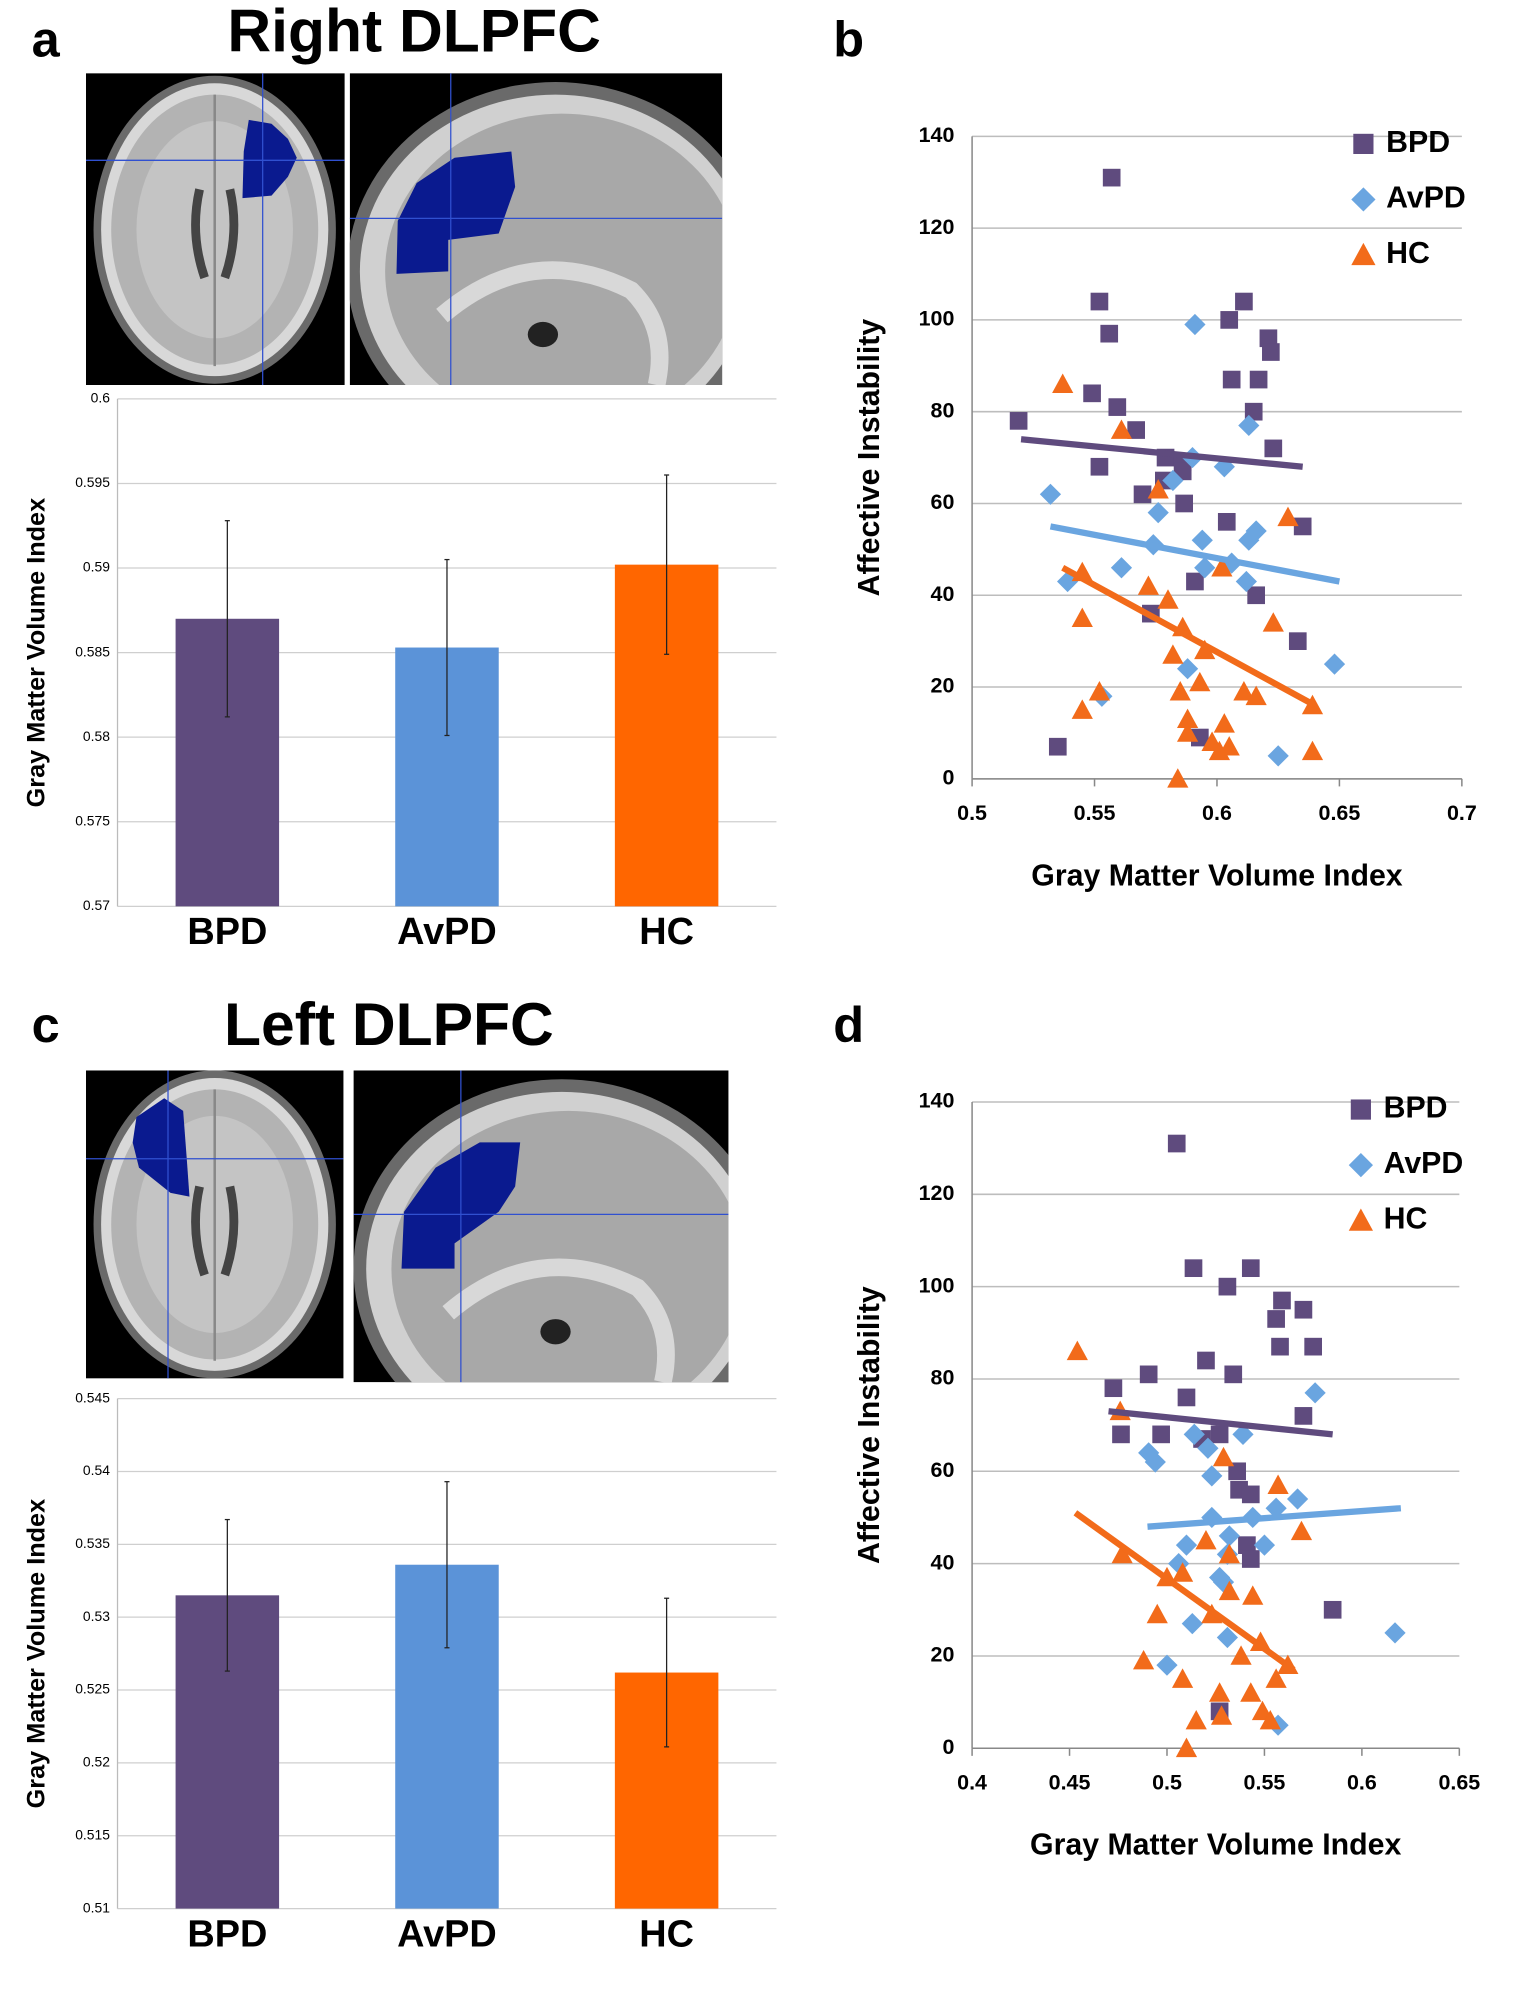  Describe the element at coordinates (214, 1224) in the screenshot. I see `axial-brain-image` at that location.